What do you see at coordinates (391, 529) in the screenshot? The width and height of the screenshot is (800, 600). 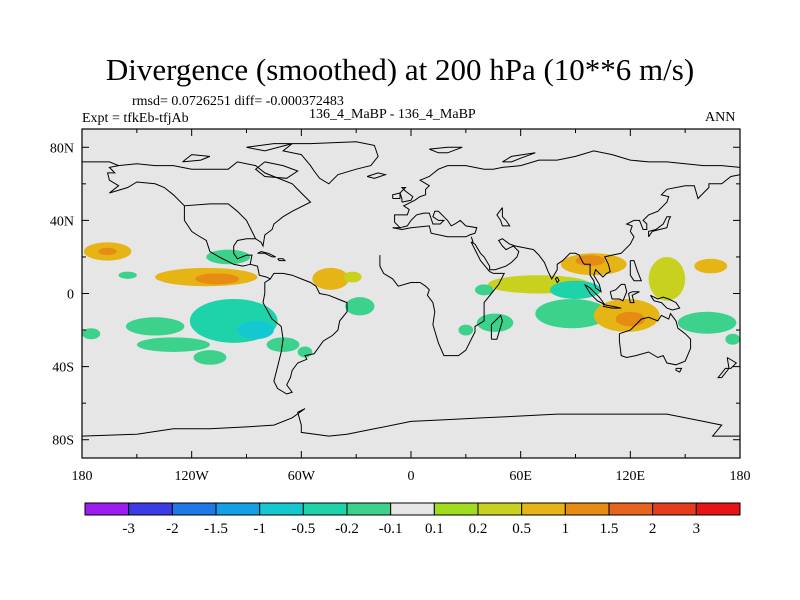 I see `colorbar-label: -0.1` at bounding box center [391, 529].